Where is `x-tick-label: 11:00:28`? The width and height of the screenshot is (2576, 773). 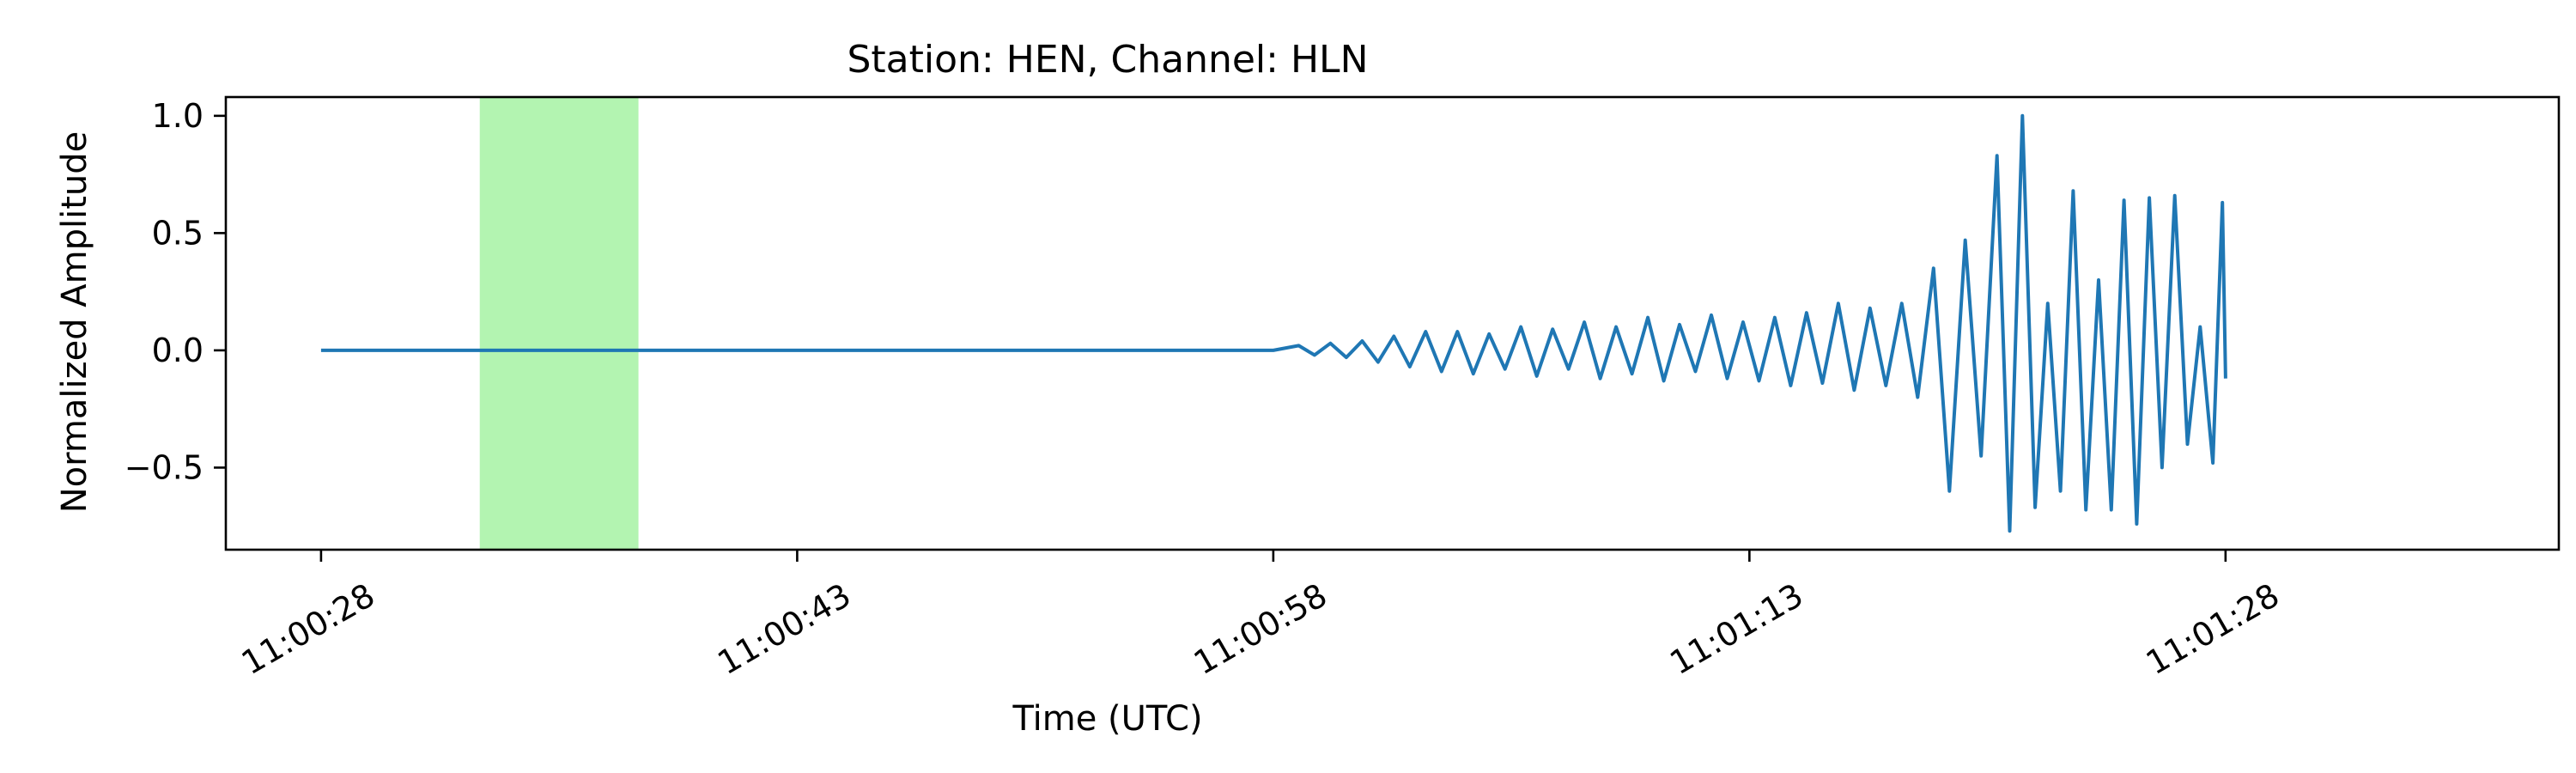
x-tick-label: 11:00:28 is located at coordinates (308, 629).